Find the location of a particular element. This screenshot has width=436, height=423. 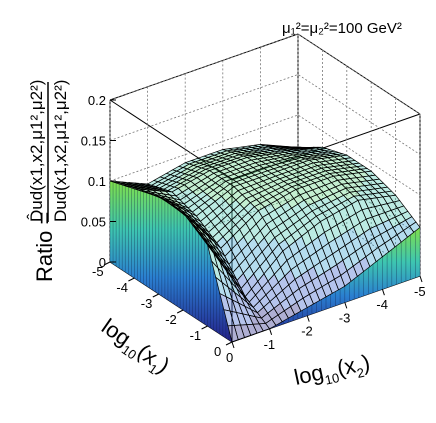

y-tick-label: 0 is located at coordinates (229, 357).